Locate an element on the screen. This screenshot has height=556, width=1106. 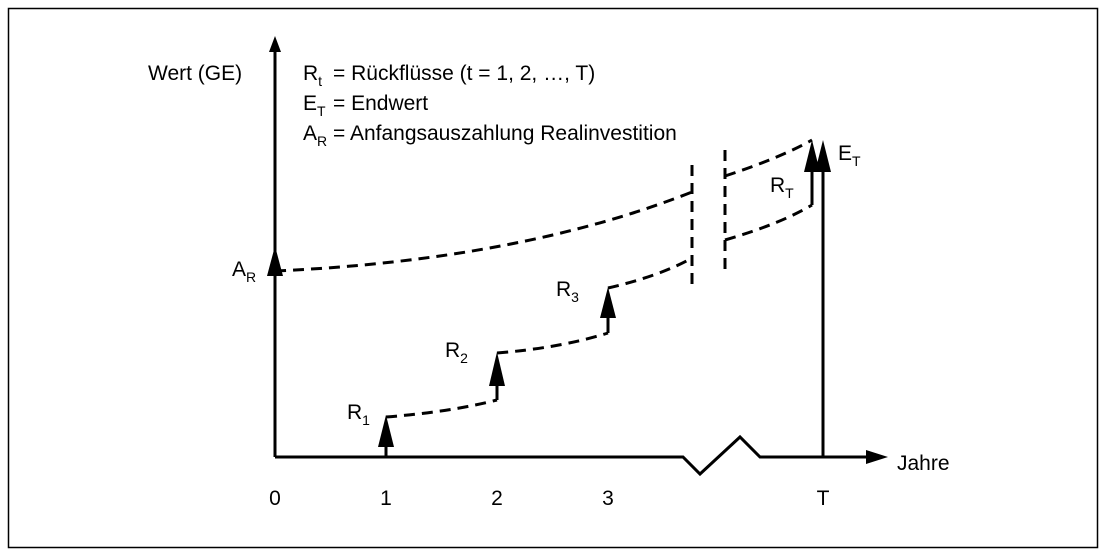
label-e-t: ET is located at coordinates (849, 155).